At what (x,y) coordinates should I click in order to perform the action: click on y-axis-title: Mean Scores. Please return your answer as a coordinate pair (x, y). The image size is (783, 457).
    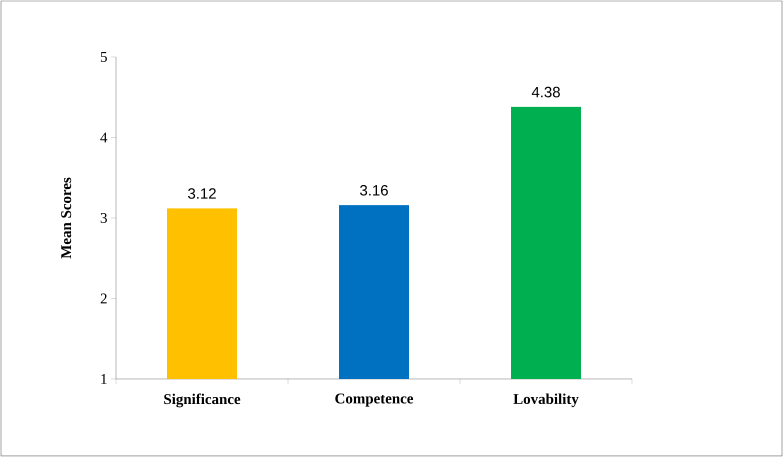
    Looking at the image, I should click on (66, 218).